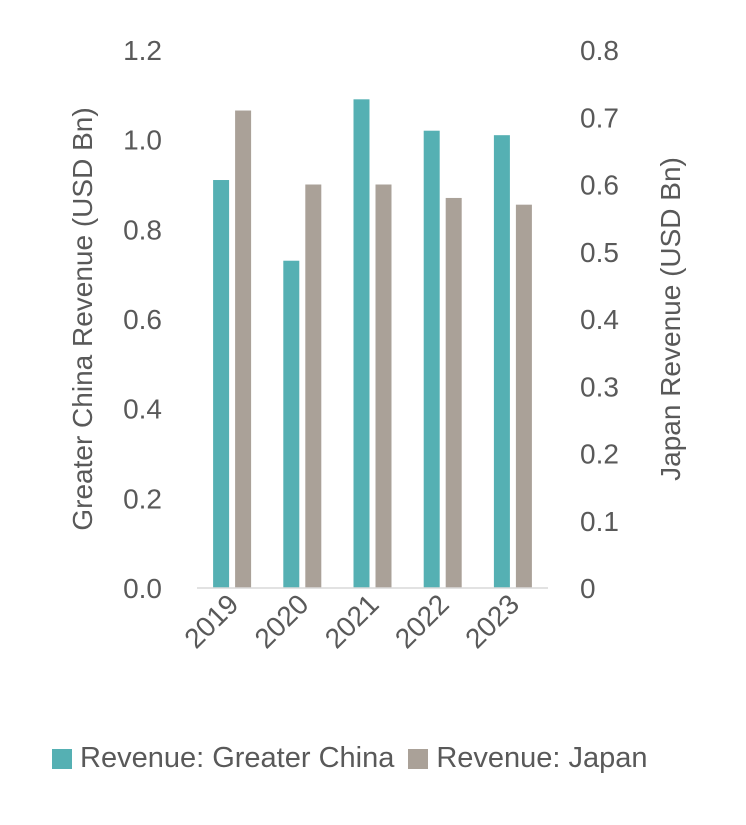 This screenshot has width=746, height=825. I want to click on right-tick-label: 0.7, so click(599, 117).